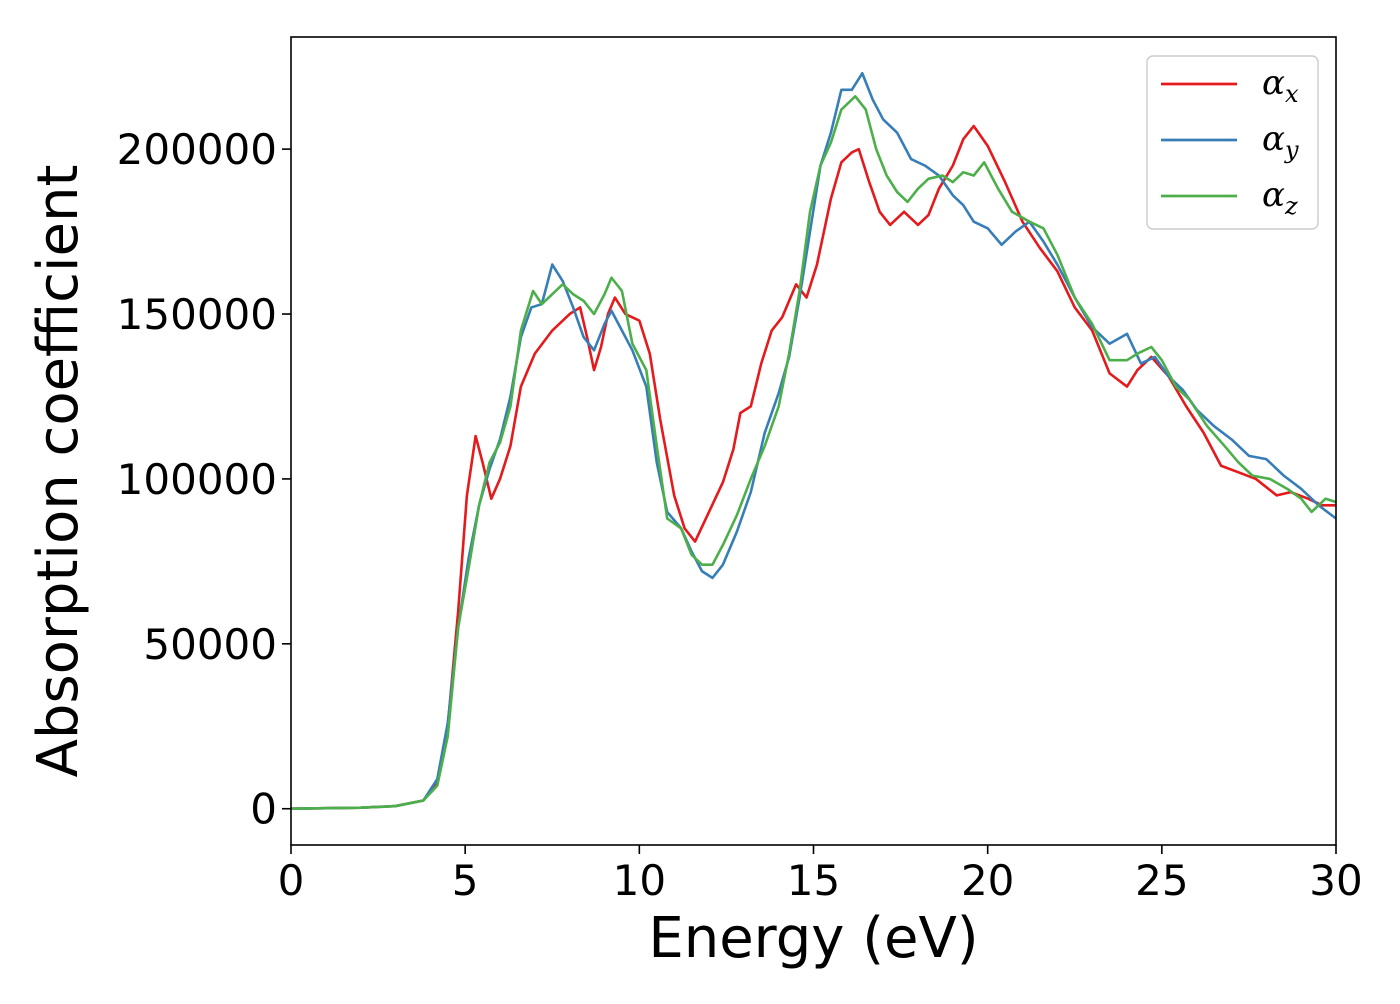 This screenshot has height=1004, width=1400. I want to click on y-tick-label: 50000, so click(210, 644).